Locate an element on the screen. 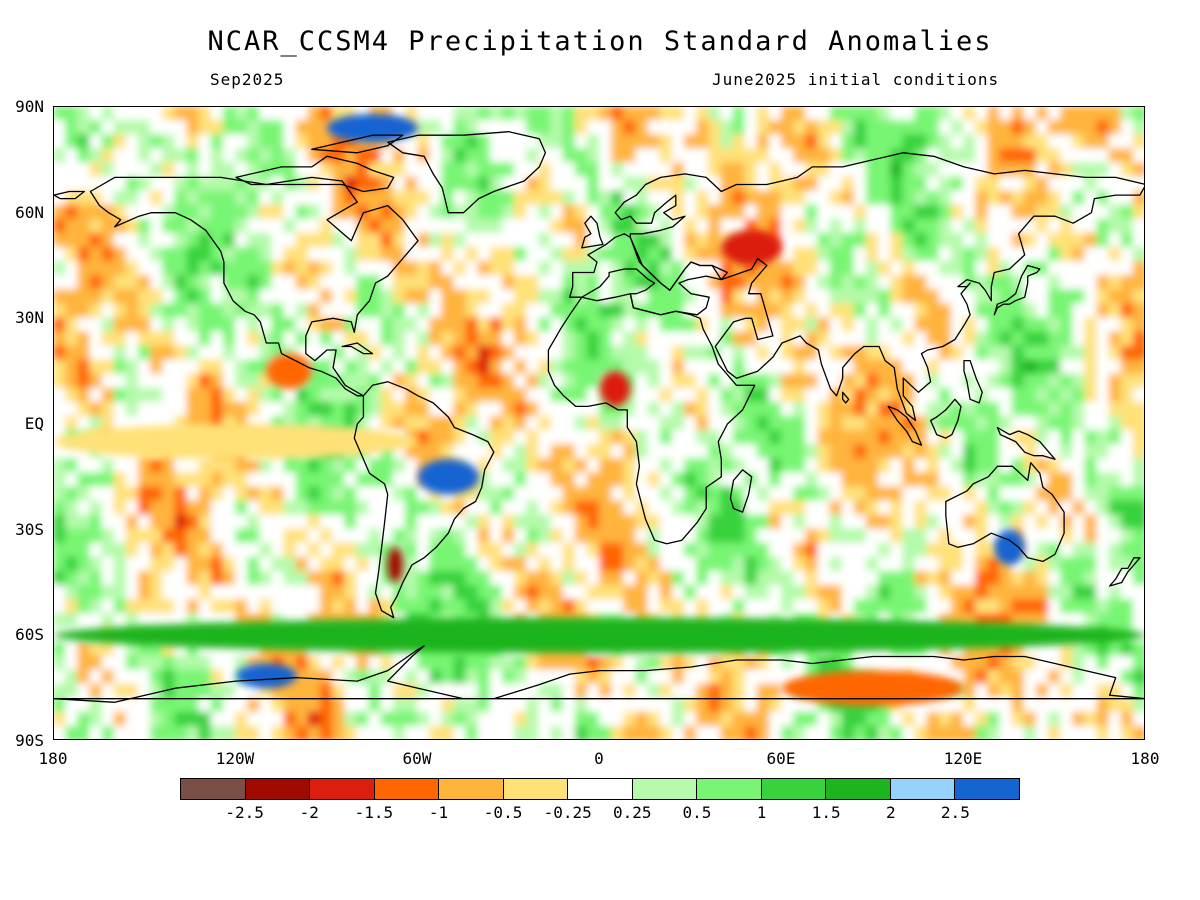 This screenshot has width=1200, height=900. latitude-label: 60N is located at coordinates (29, 212).